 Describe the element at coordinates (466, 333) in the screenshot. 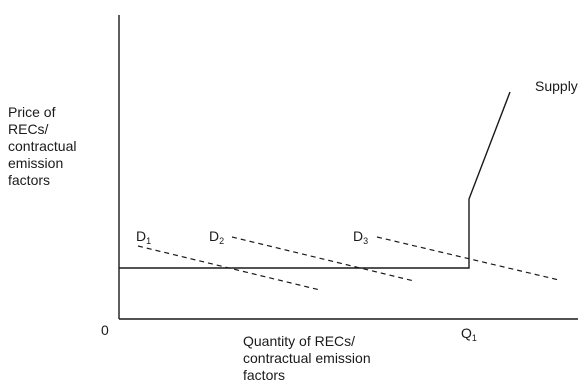

I see `q1-label-base: Q` at that location.